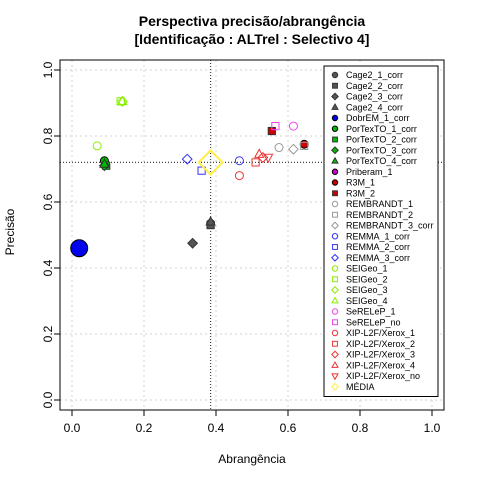 This screenshot has height=480, width=480. Describe the element at coordinates (374, 107) in the screenshot. I see `legend-entry-label: Cage2_4_corr` at that location.